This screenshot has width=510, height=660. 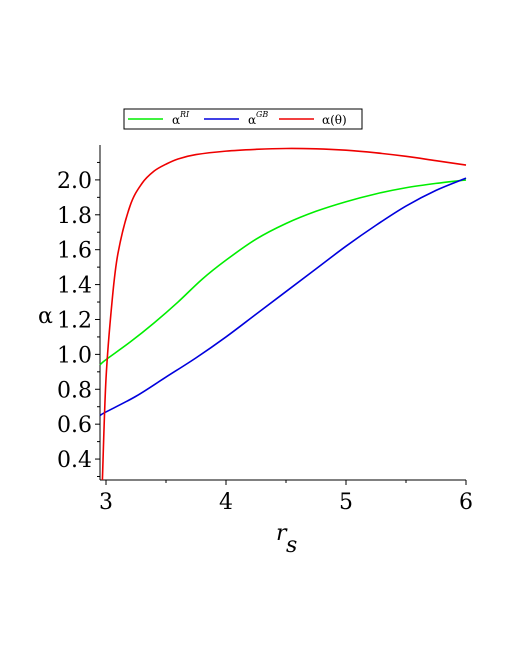 What do you see at coordinates (74, 216) in the screenshot?
I see `y-tick-label: 1.8` at bounding box center [74, 216].